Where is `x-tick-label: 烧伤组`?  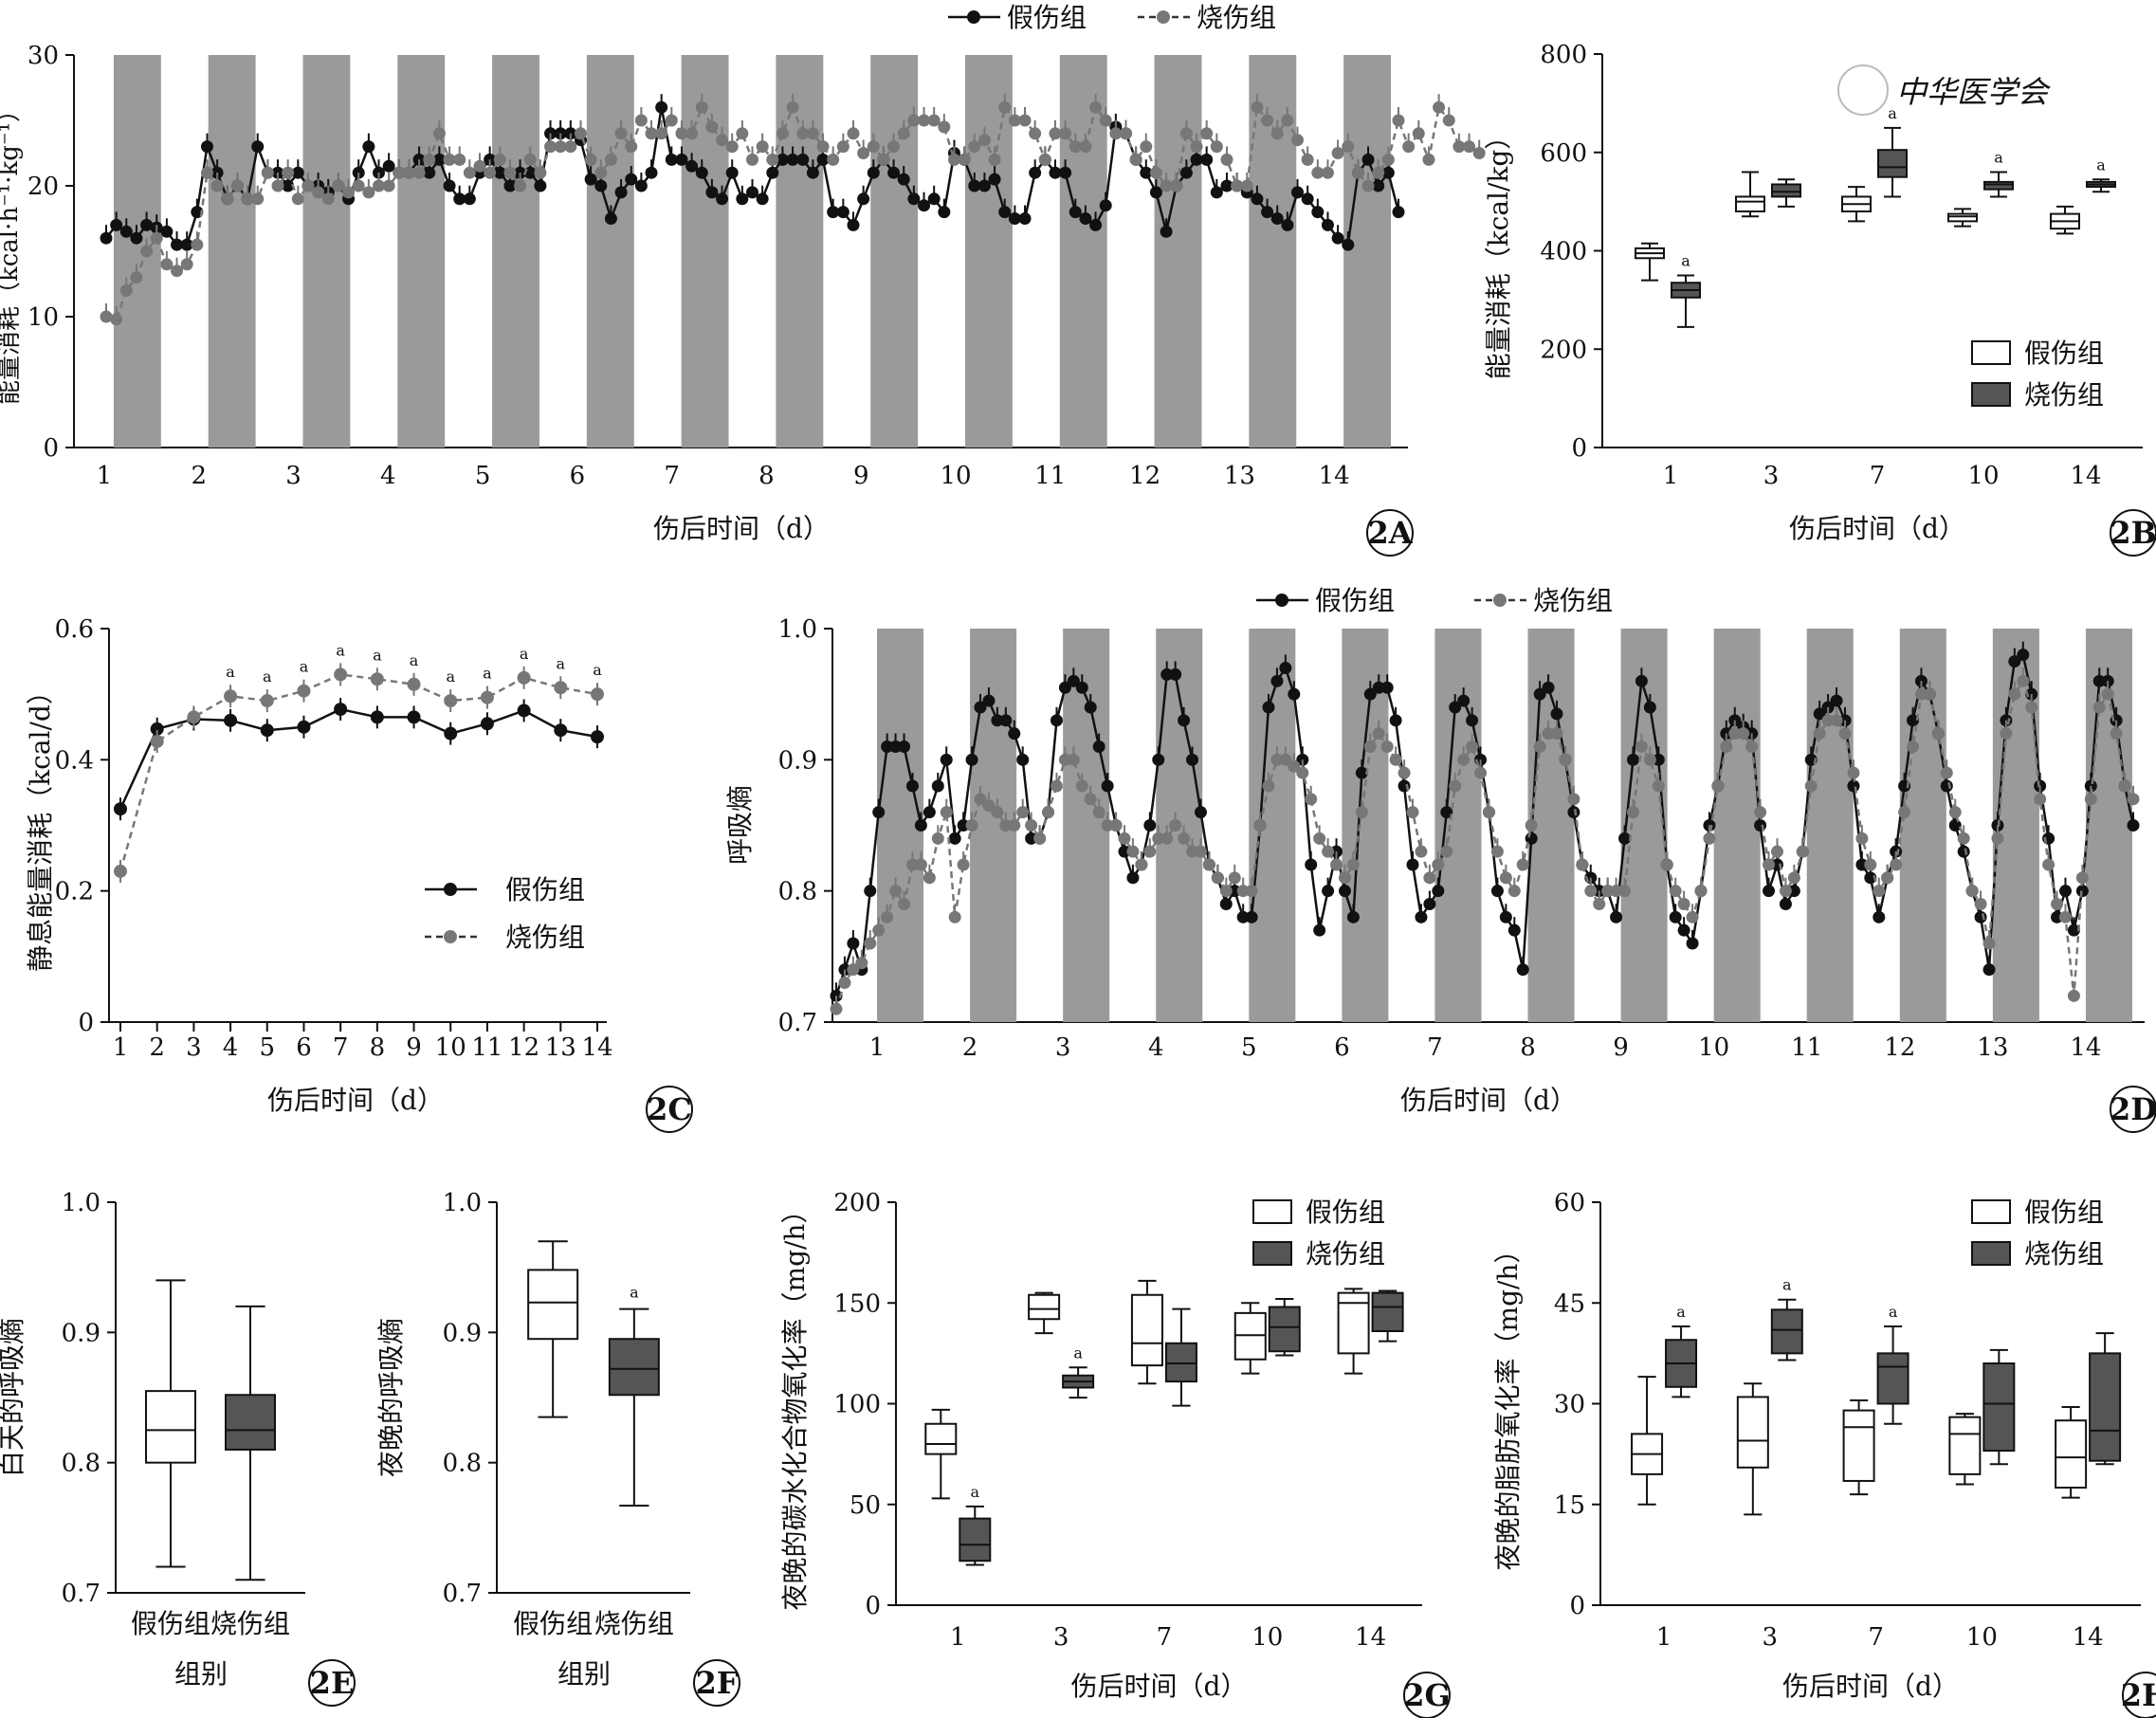 x-tick-label: 烧伤组 is located at coordinates (634, 1623).